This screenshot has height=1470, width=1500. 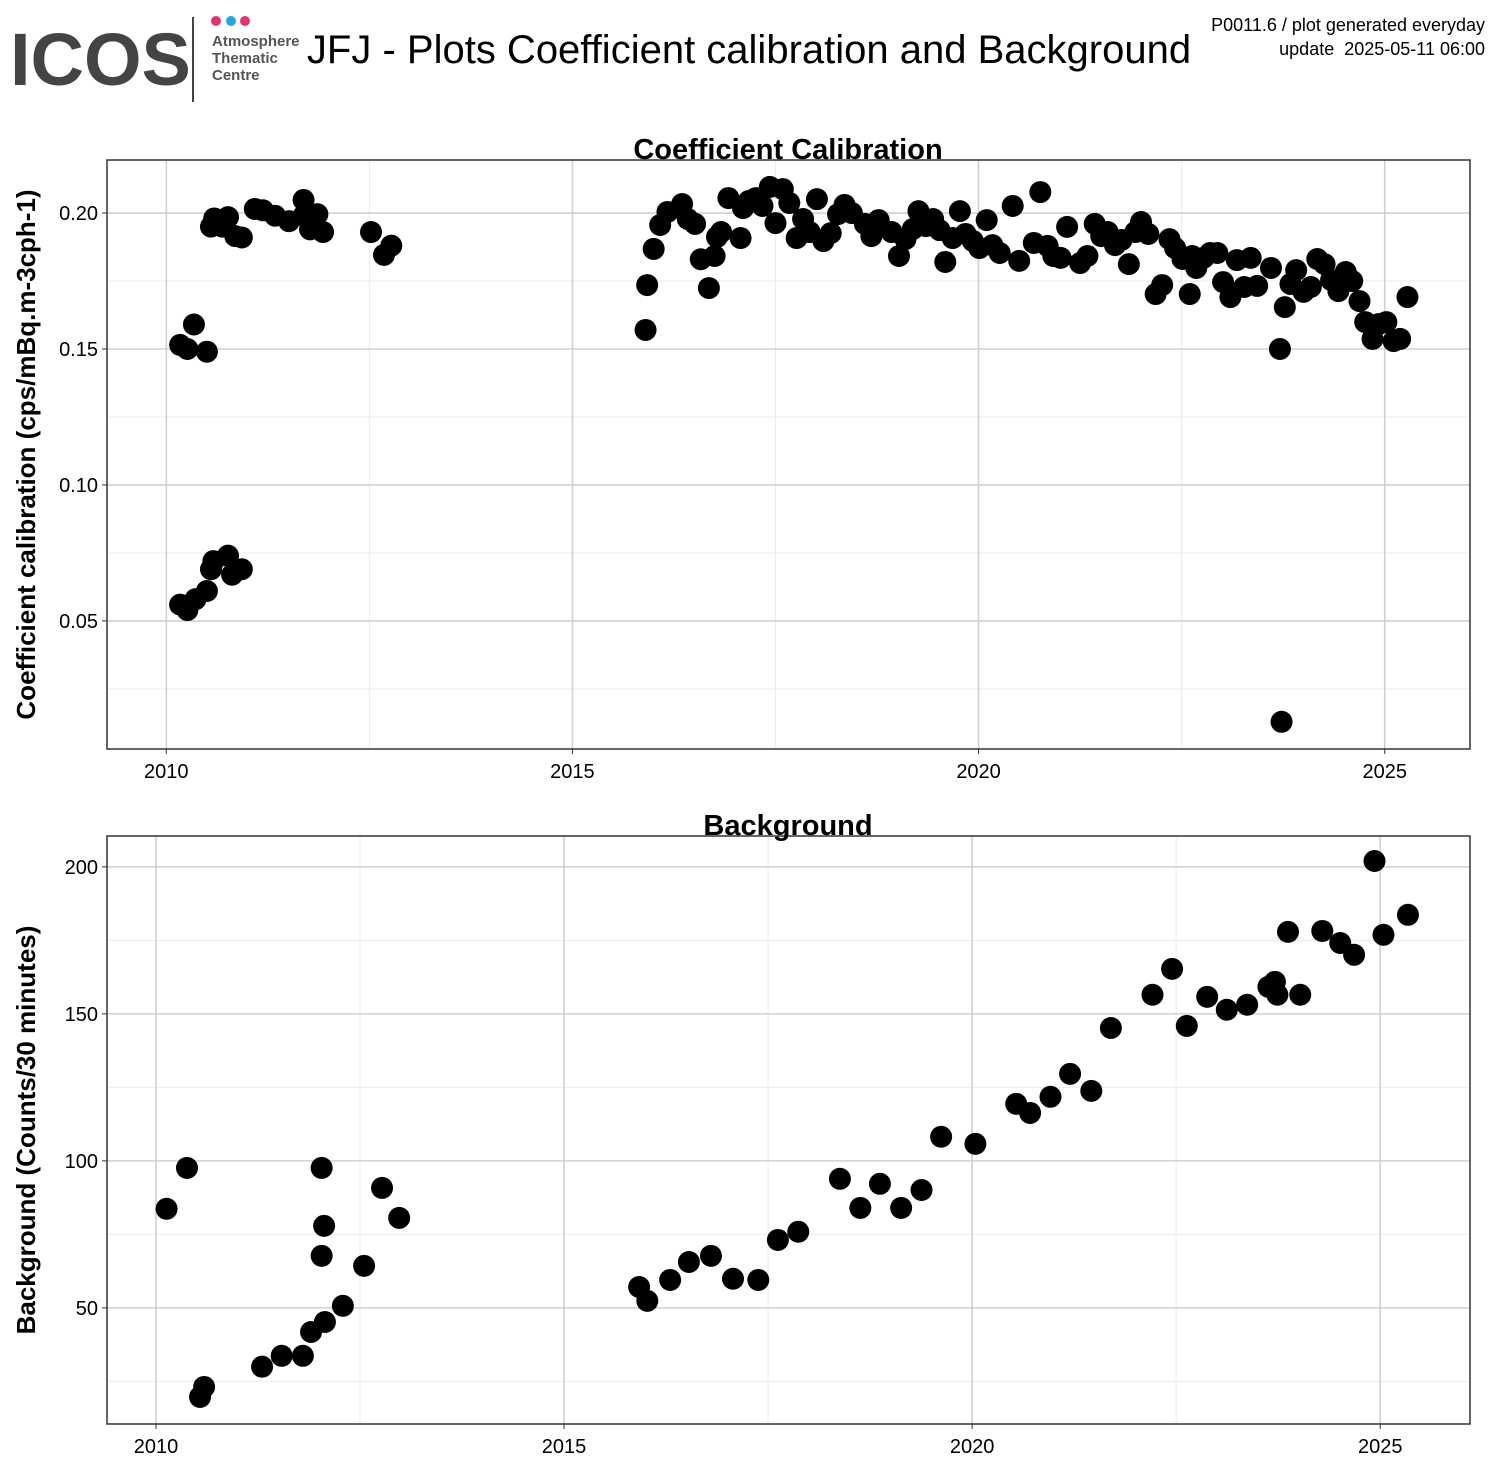 I want to click on y-tick-label: 200, so click(x=81, y=868).